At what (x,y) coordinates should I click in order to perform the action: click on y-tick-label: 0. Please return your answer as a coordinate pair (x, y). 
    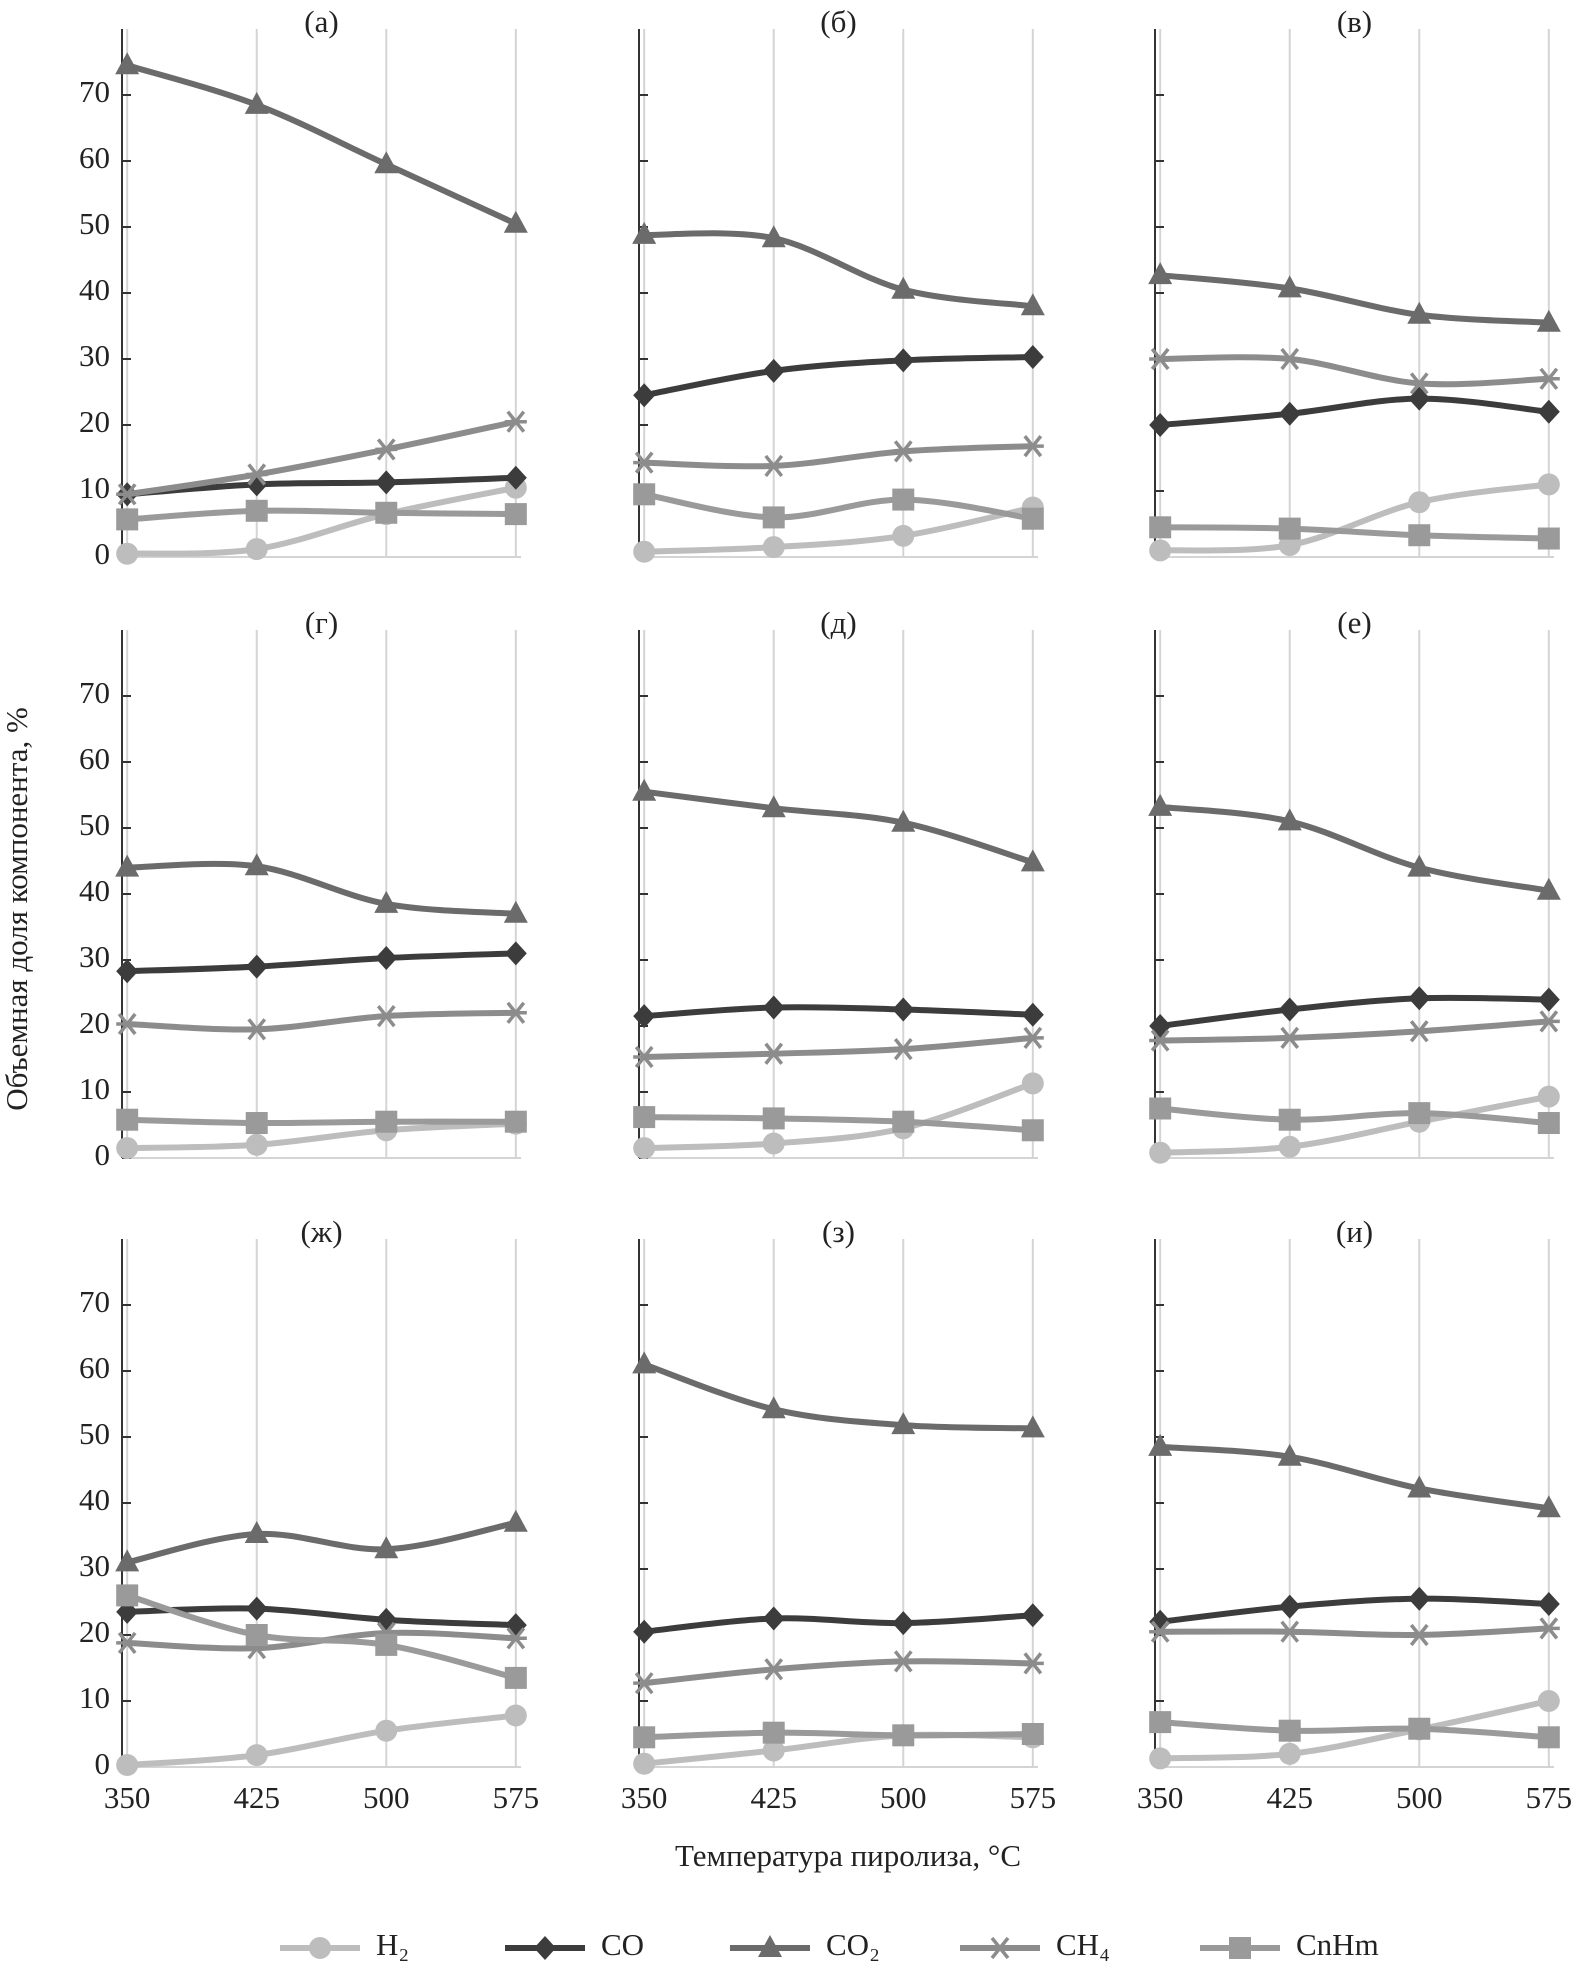
    Looking at the image, I should click on (103, 1154).